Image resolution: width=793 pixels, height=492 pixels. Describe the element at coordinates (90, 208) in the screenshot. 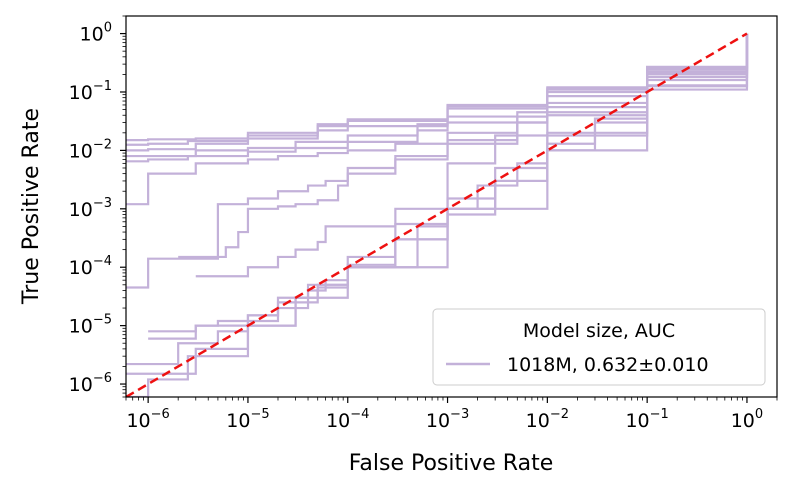

I see `y-tick-label-3: 10⁻³` at that location.